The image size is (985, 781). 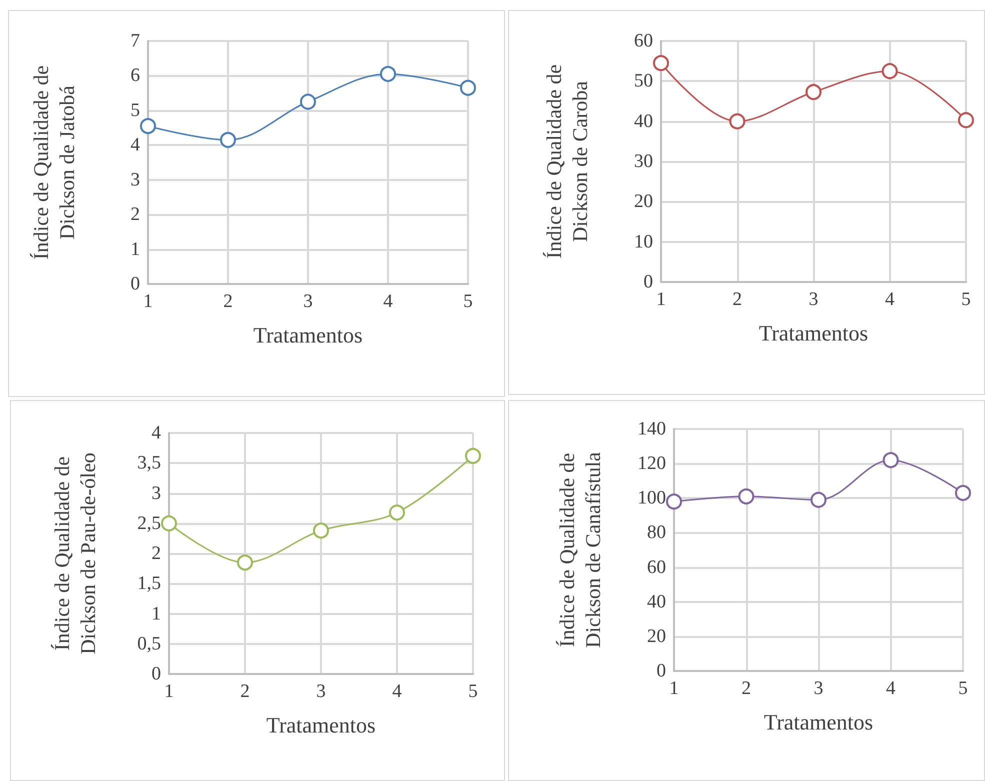 I want to click on y-axis-title: Índice de Qualidade de Dickson de Pau-de-óleo, so click(x=75, y=553).